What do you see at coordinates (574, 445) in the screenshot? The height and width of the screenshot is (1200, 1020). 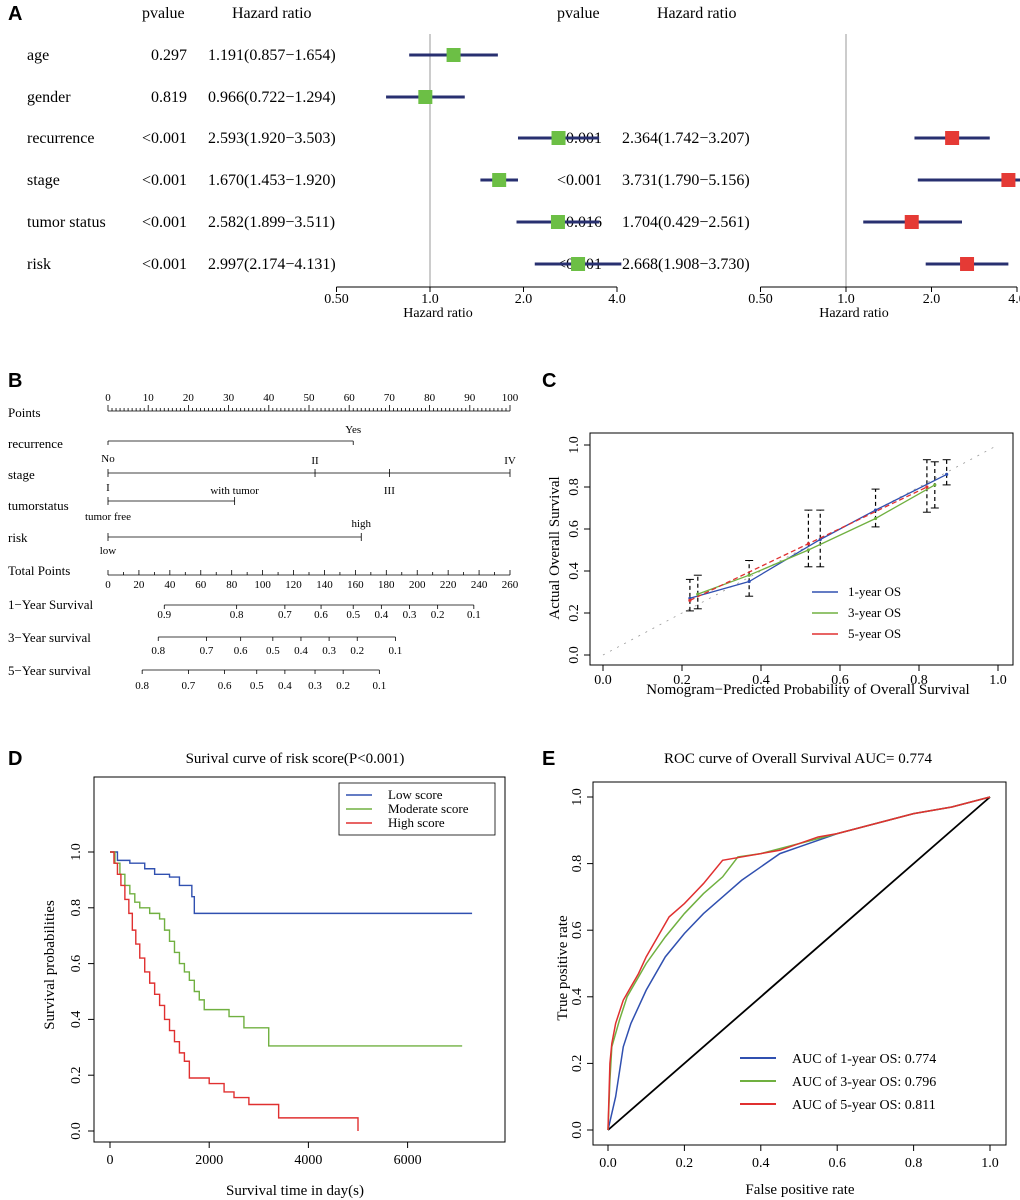 I see `calib-y-tick-label: 1.0` at bounding box center [574, 445].